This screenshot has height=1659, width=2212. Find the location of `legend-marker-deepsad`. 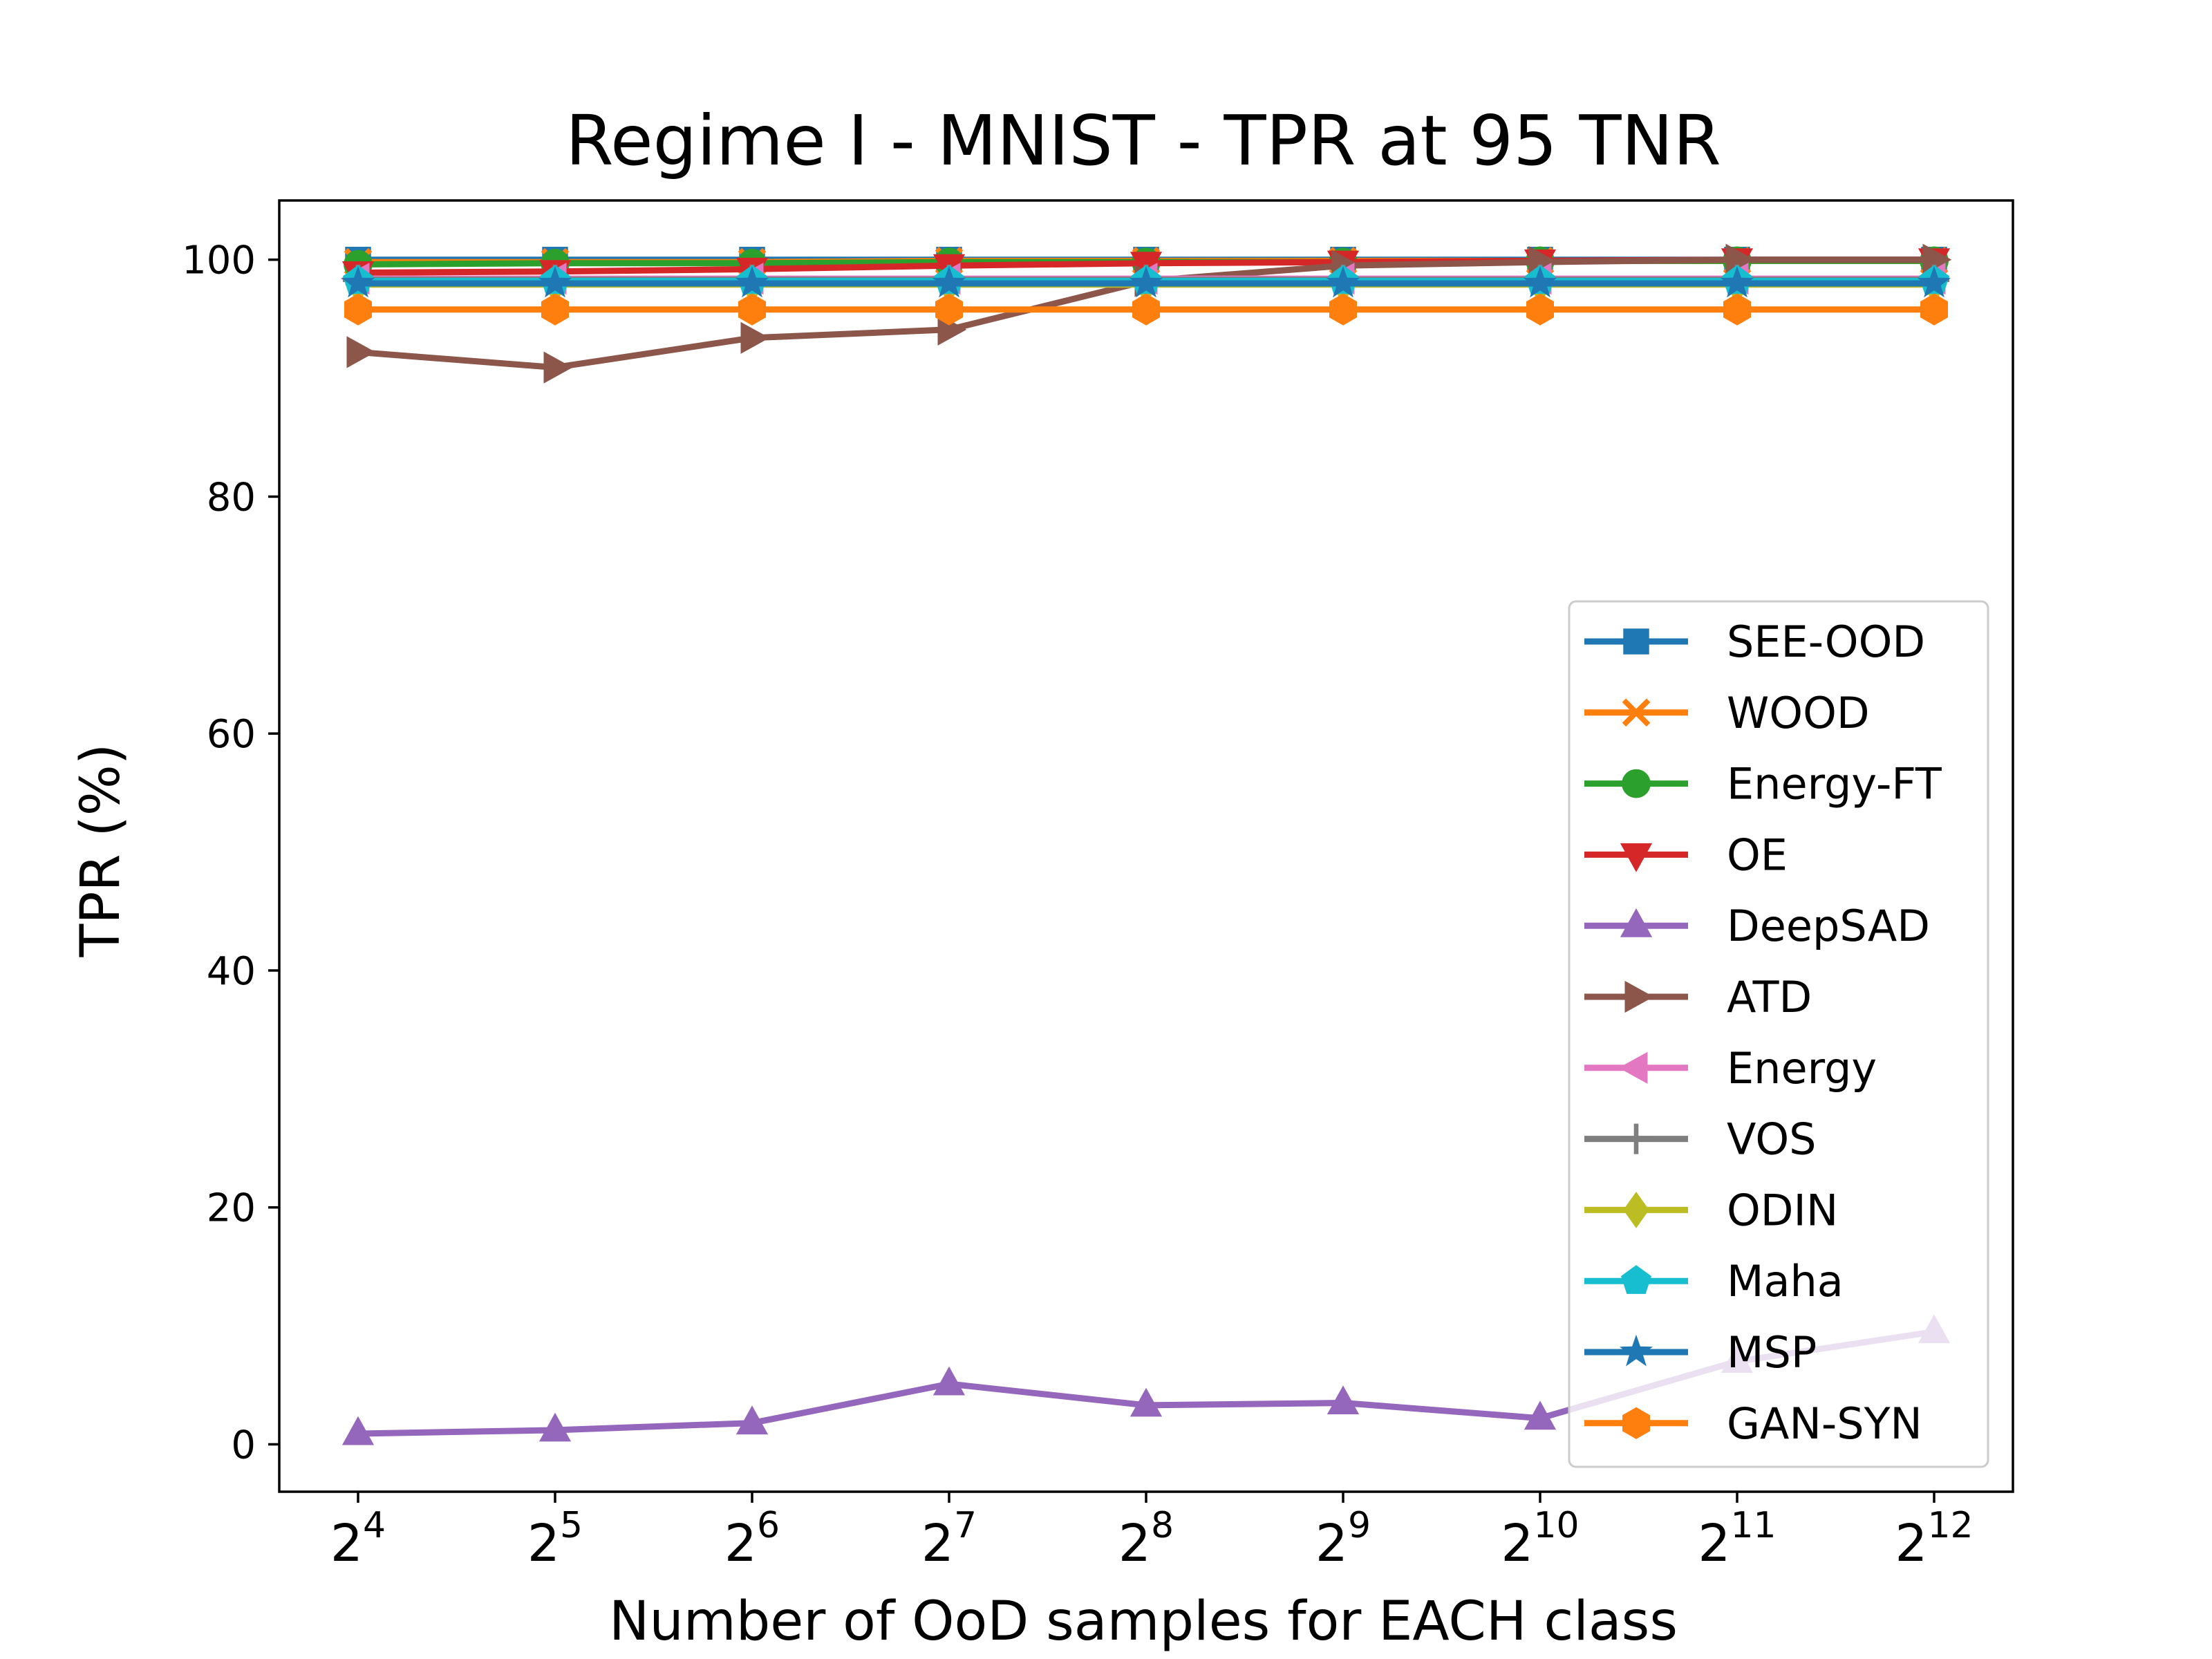

legend-marker-deepsad is located at coordinates (1637, 922).